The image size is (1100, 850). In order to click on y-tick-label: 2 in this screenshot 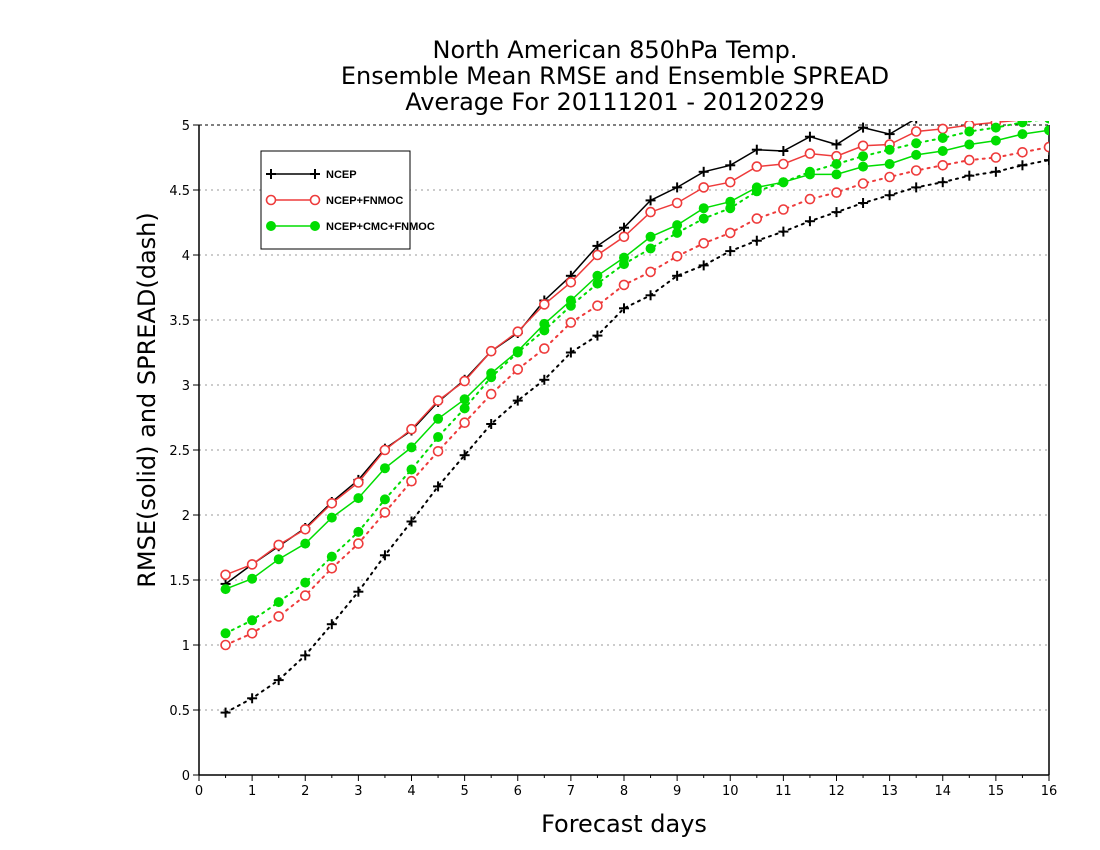, I will do `click(186, 516)`.